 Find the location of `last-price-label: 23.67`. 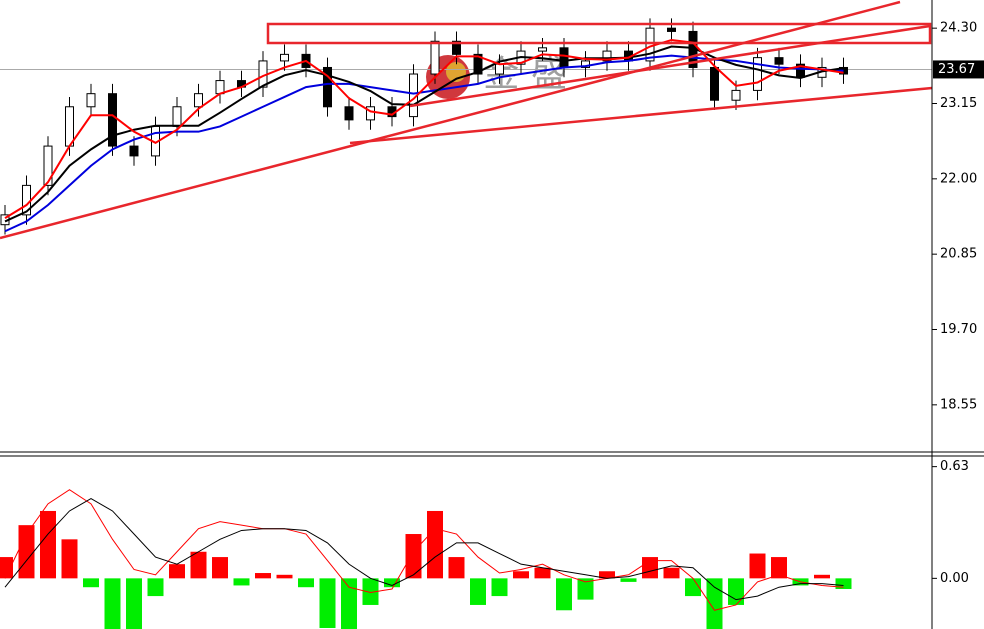

last-price-label: 23.67 is located at coordinates (956, 69).